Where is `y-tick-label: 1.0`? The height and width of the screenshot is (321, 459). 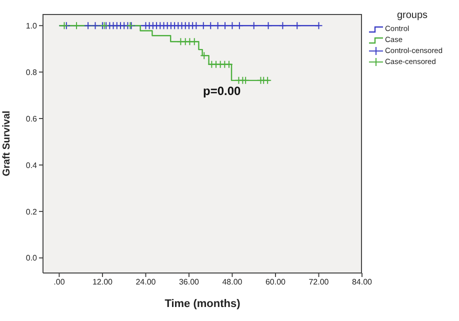
y-tick-label: 1.0 is located at coordinates (32, 25).